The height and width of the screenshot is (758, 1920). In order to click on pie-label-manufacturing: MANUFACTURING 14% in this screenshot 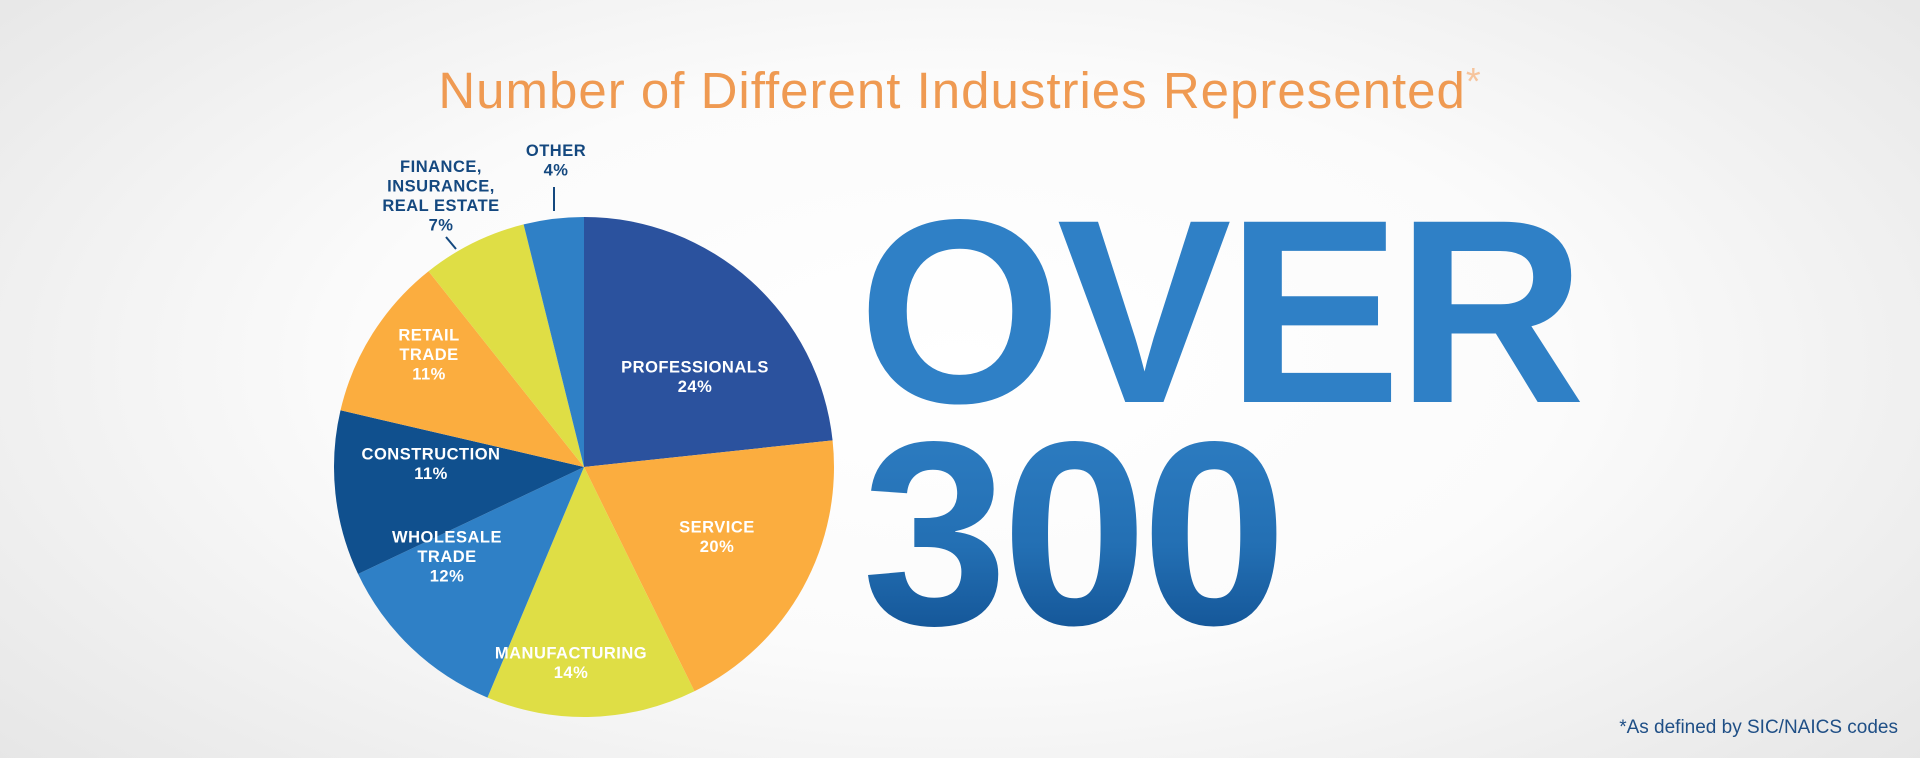, I will do `click(571, 663)`.